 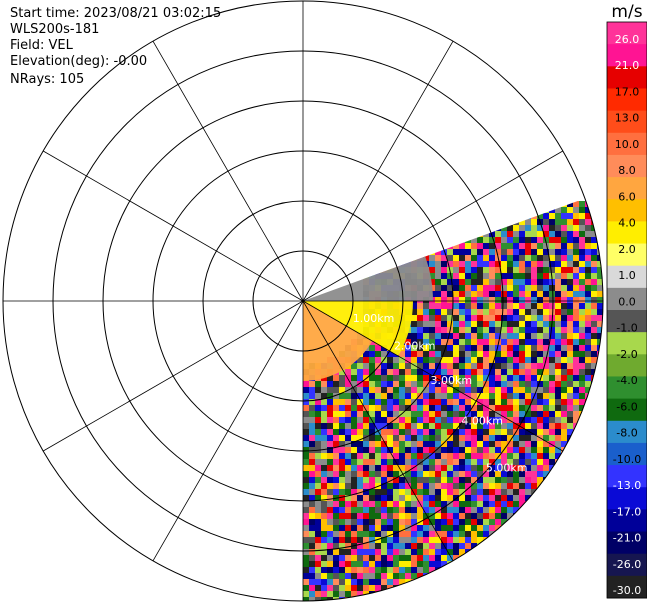 I want to click on colorbar-tick-label: 6.0, so click(x=627, y=196).